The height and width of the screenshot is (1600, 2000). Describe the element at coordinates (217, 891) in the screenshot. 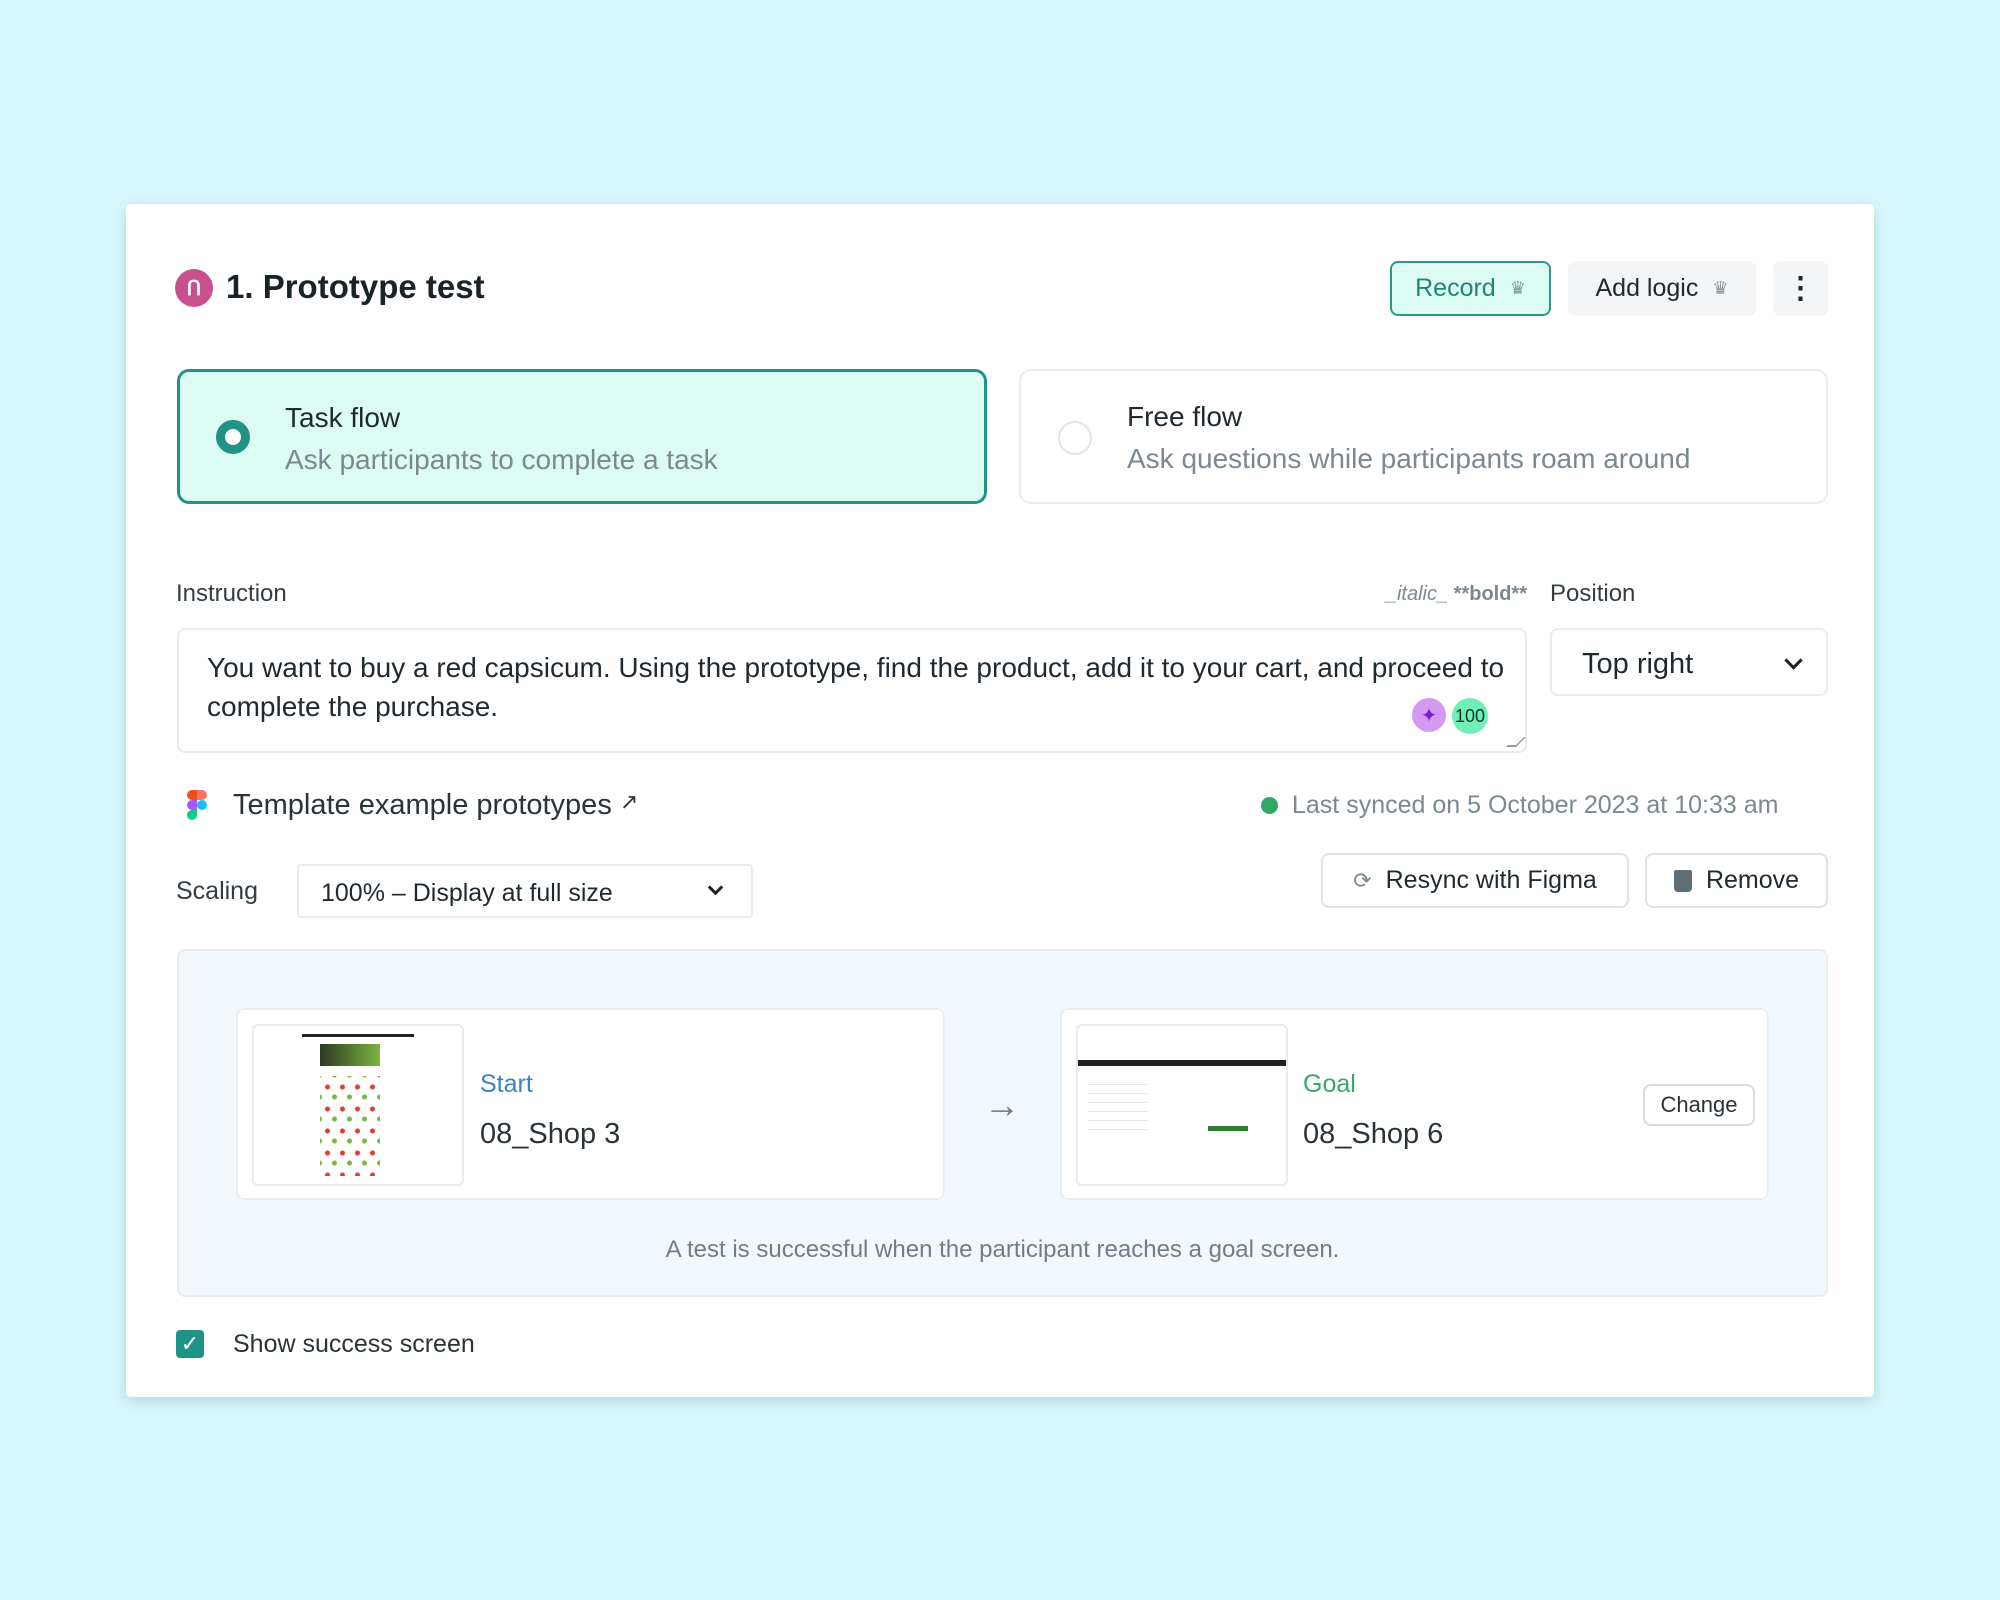

I see `scaling-label: Scaling` at that location.